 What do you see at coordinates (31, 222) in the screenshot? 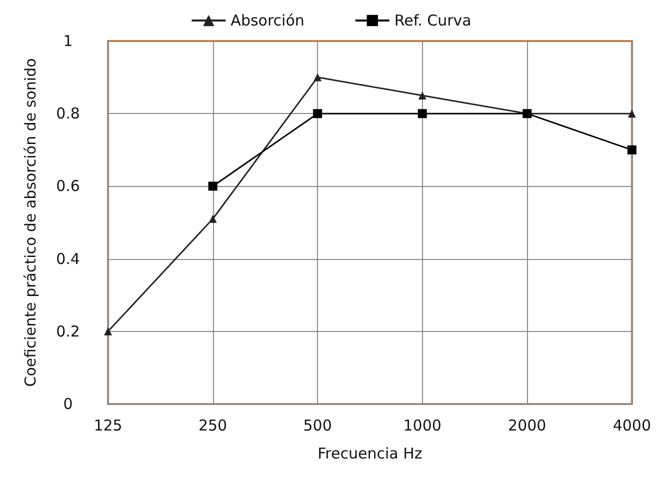
I see `y-axis-title: Coeficiente práctico de absorción de sonido` at bounding box center [31, 222].